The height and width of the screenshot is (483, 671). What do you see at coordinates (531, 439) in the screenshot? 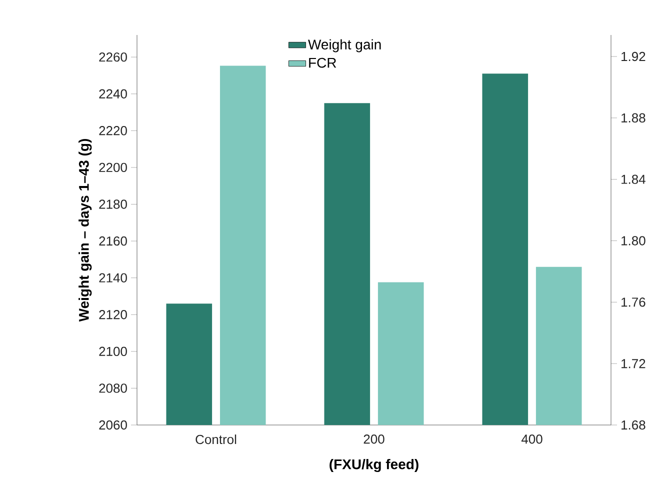
I see `x-tick-label: 400` at bounding box center [531, 439].